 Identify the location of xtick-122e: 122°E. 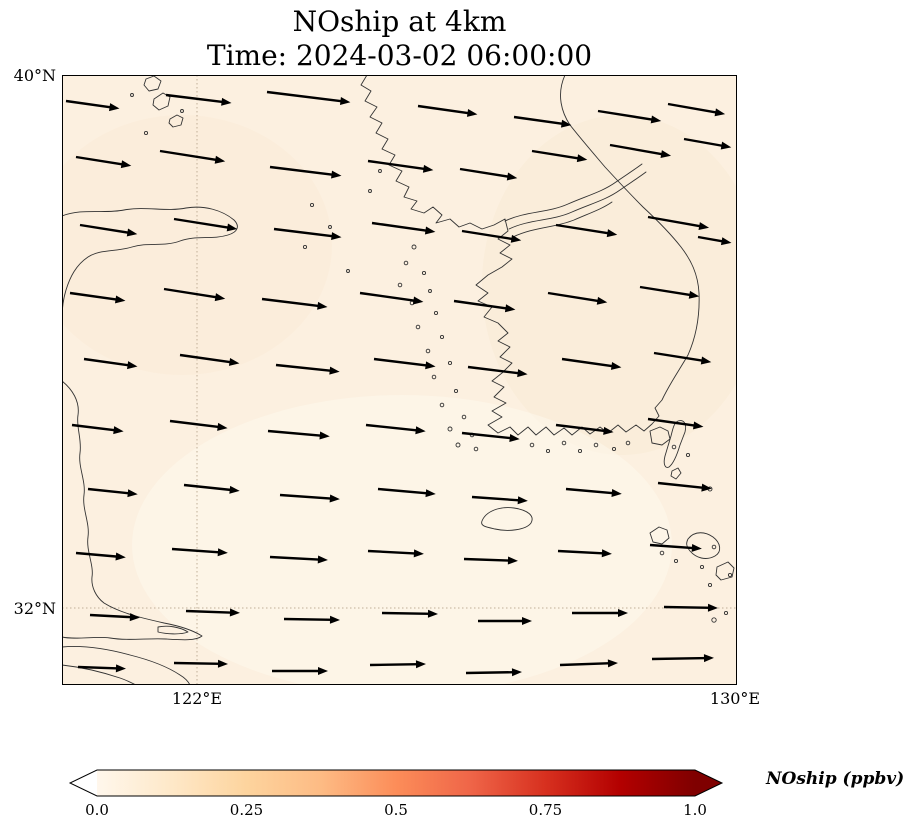
(197, 698).